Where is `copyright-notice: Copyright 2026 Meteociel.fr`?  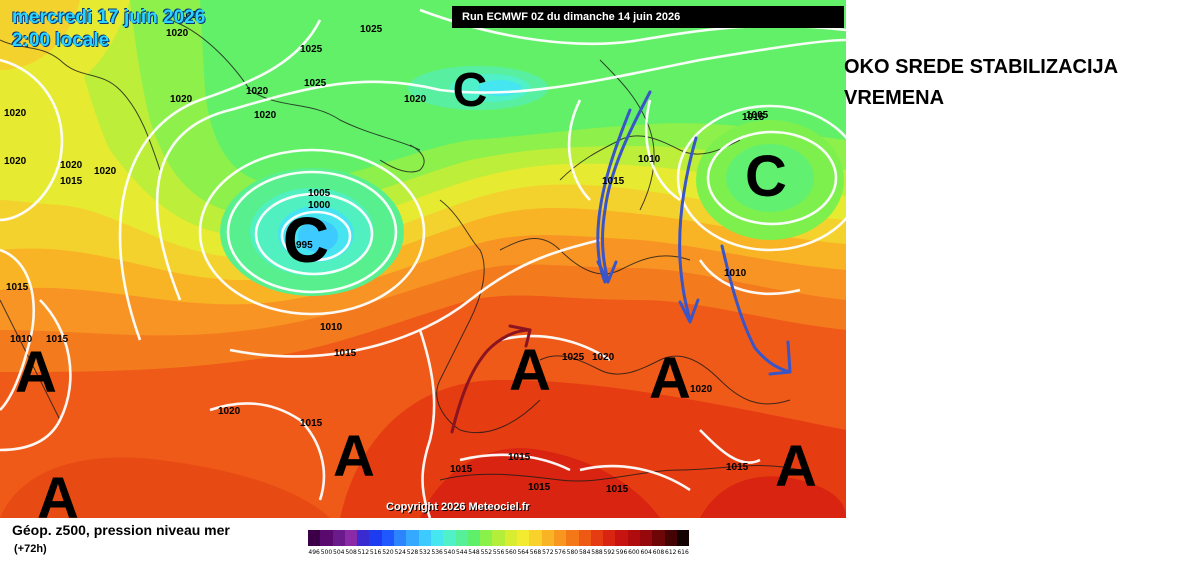
copyright-notice: Copyright 2026 Meteociel.fr is located at coordinates (458, 507).